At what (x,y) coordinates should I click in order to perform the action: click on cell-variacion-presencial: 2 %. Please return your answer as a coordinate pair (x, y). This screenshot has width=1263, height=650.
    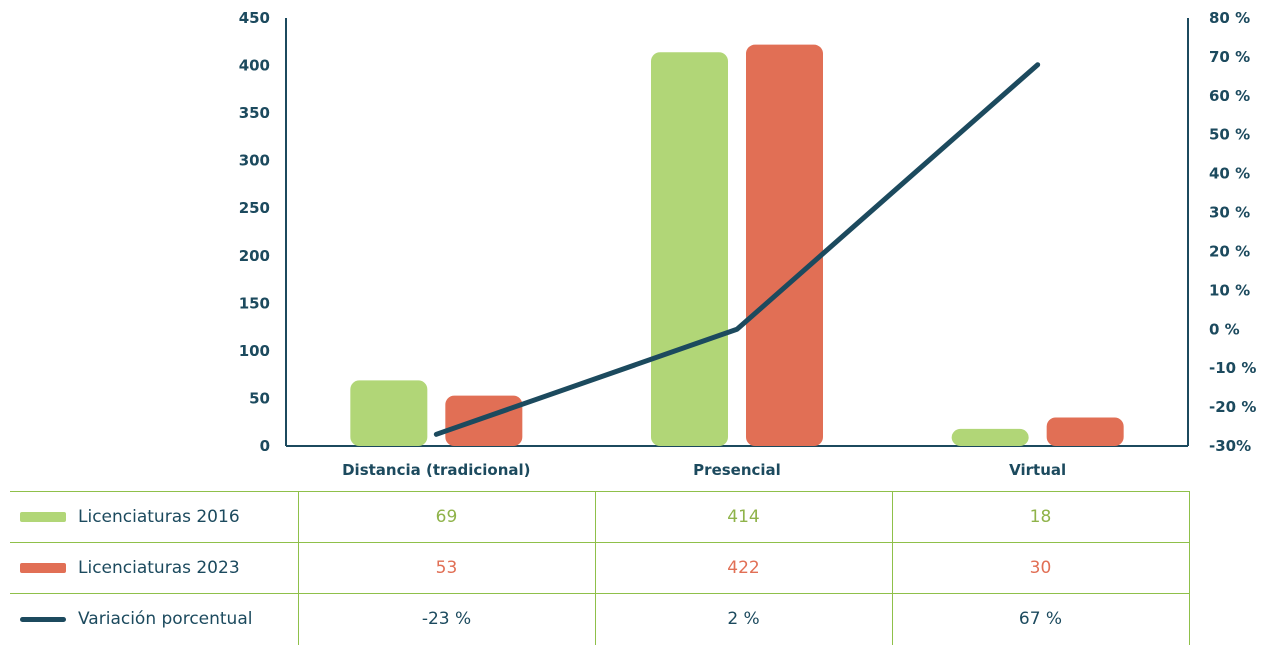
    Looking at the image, I should click on (743, 619).